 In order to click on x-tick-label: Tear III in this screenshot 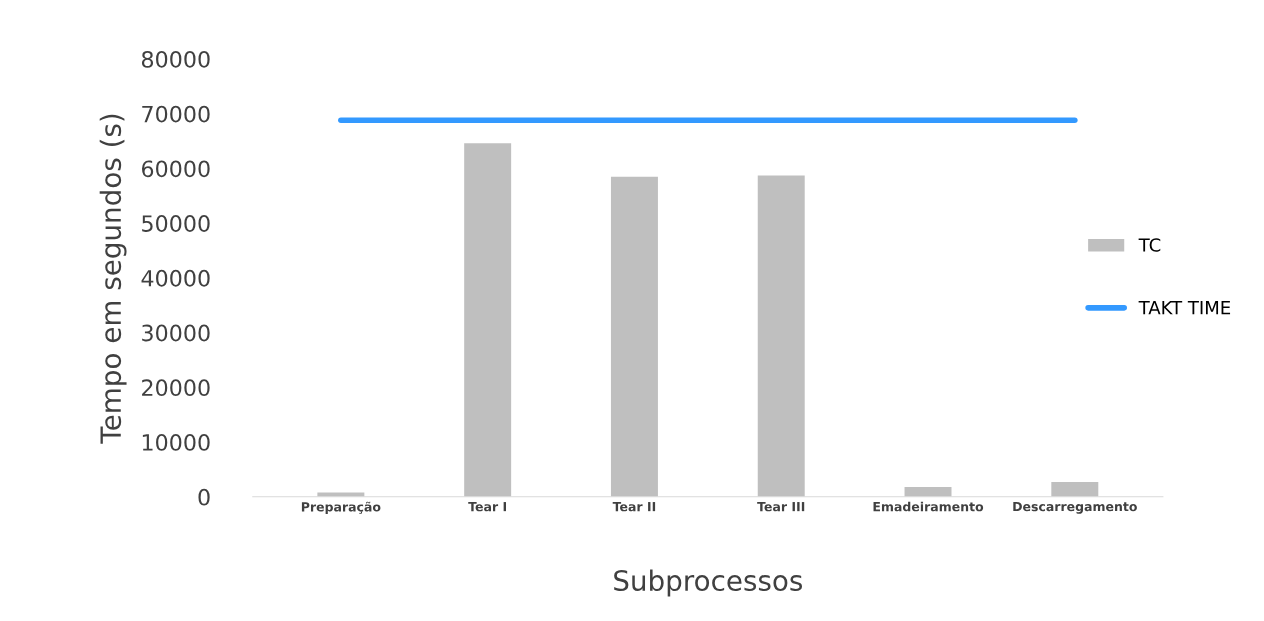, I will do `click(781, 507)`.